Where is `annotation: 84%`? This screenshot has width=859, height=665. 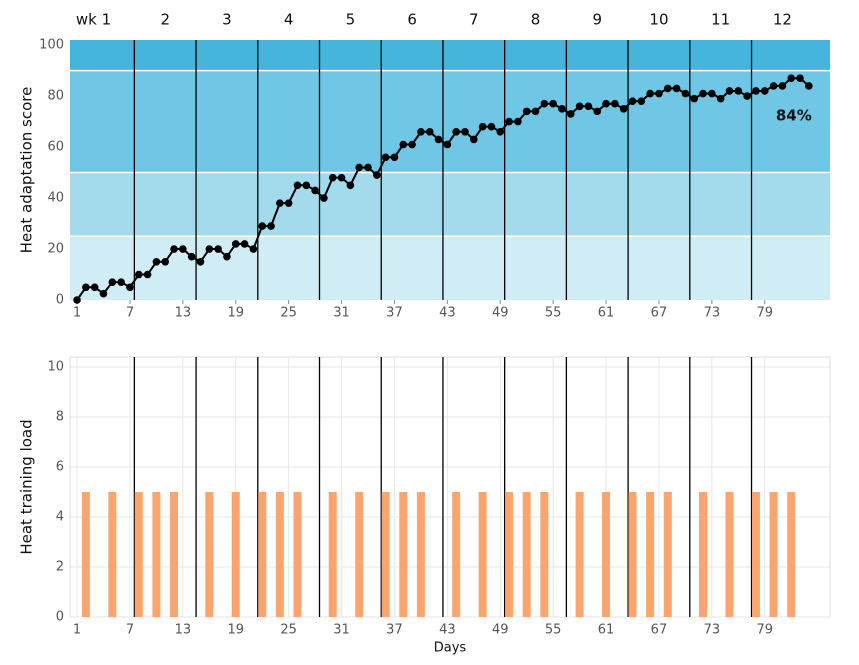 annotation: 84% is located at coordinates (794, 115).